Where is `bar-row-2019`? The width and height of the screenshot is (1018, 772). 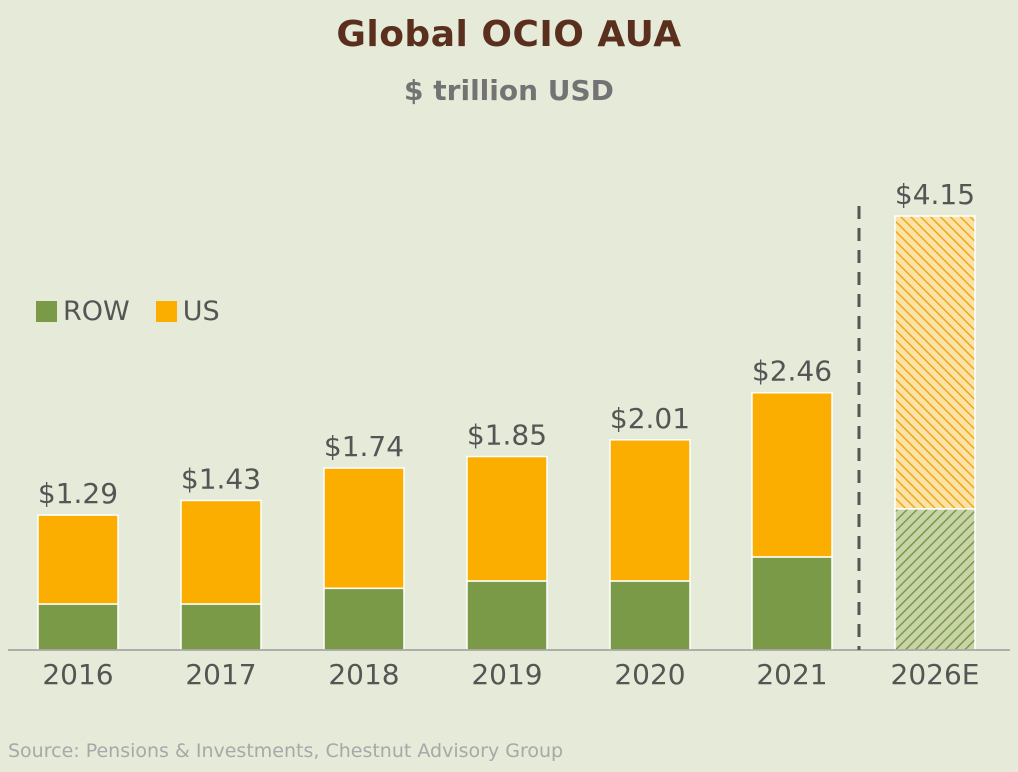 bar-row-2019 is located at coordinates (507, 615).